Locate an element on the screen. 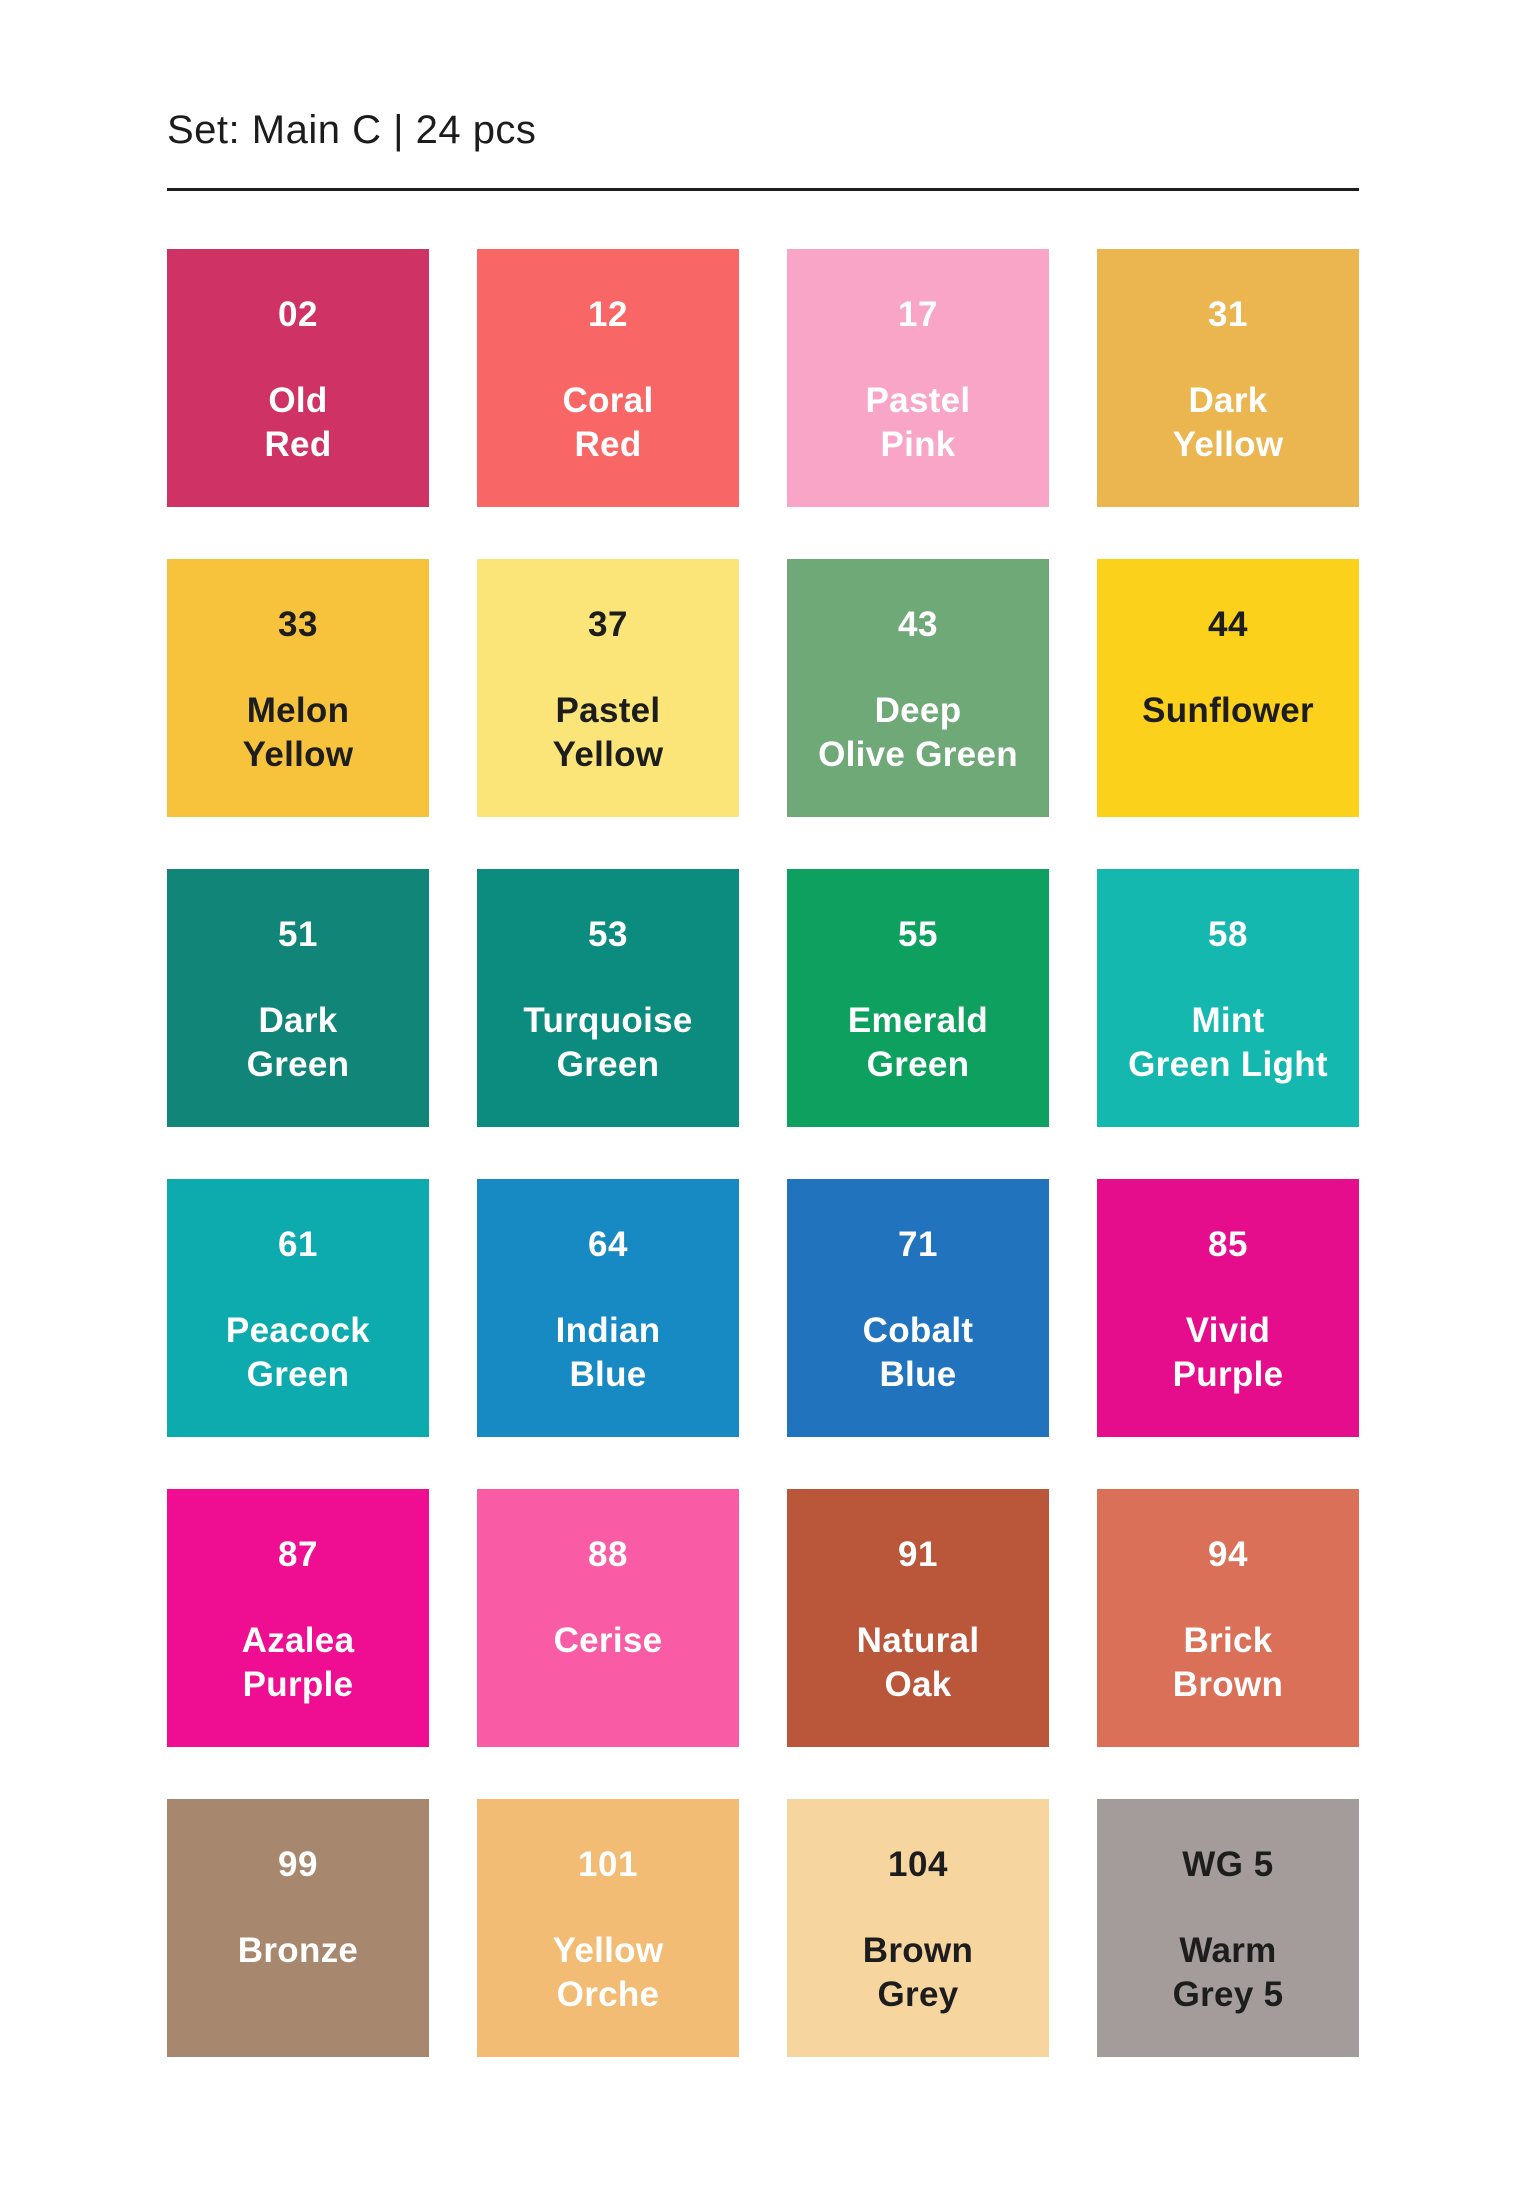 Image resolution: width=1524 pixels, height=2200 pixels. swatch-name: Turquoise Green is located at coordinates (608, 1042).